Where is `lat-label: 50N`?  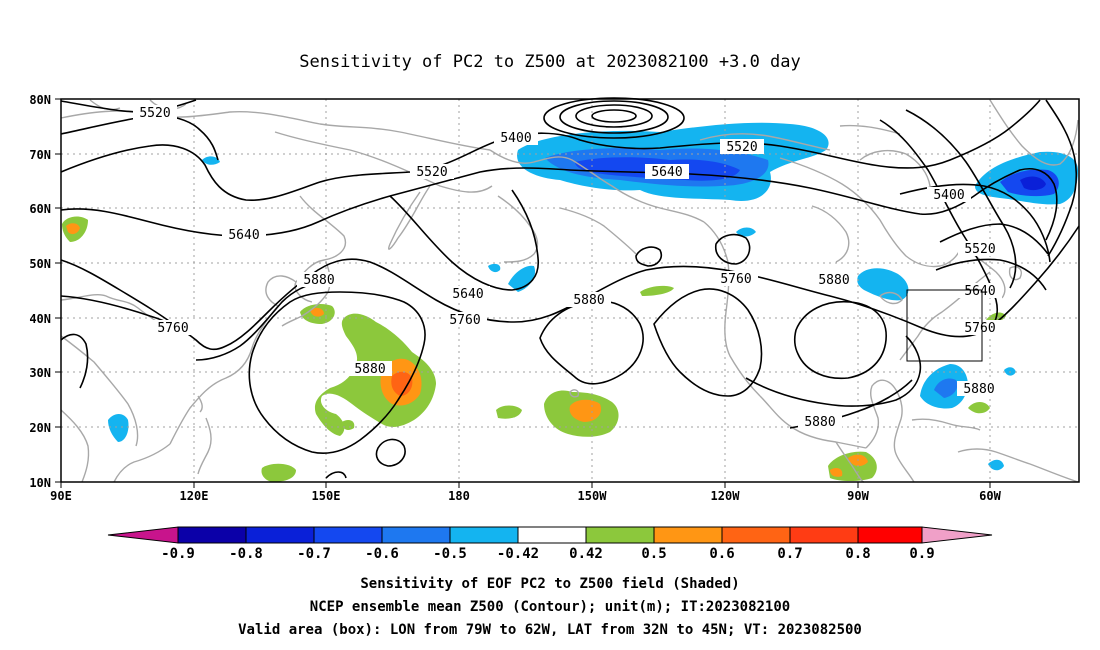
lat-label: 50N is located at coordinates (40, 264).